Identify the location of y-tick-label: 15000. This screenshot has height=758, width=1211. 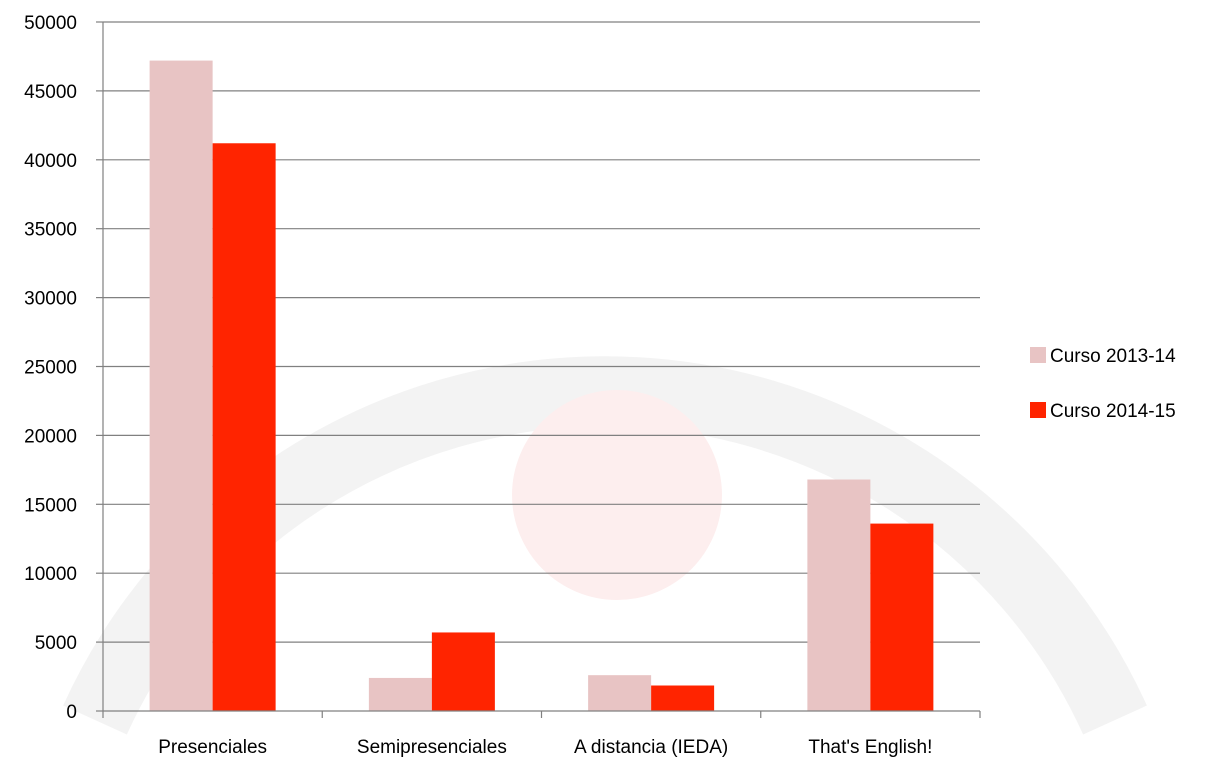
(50, 505).